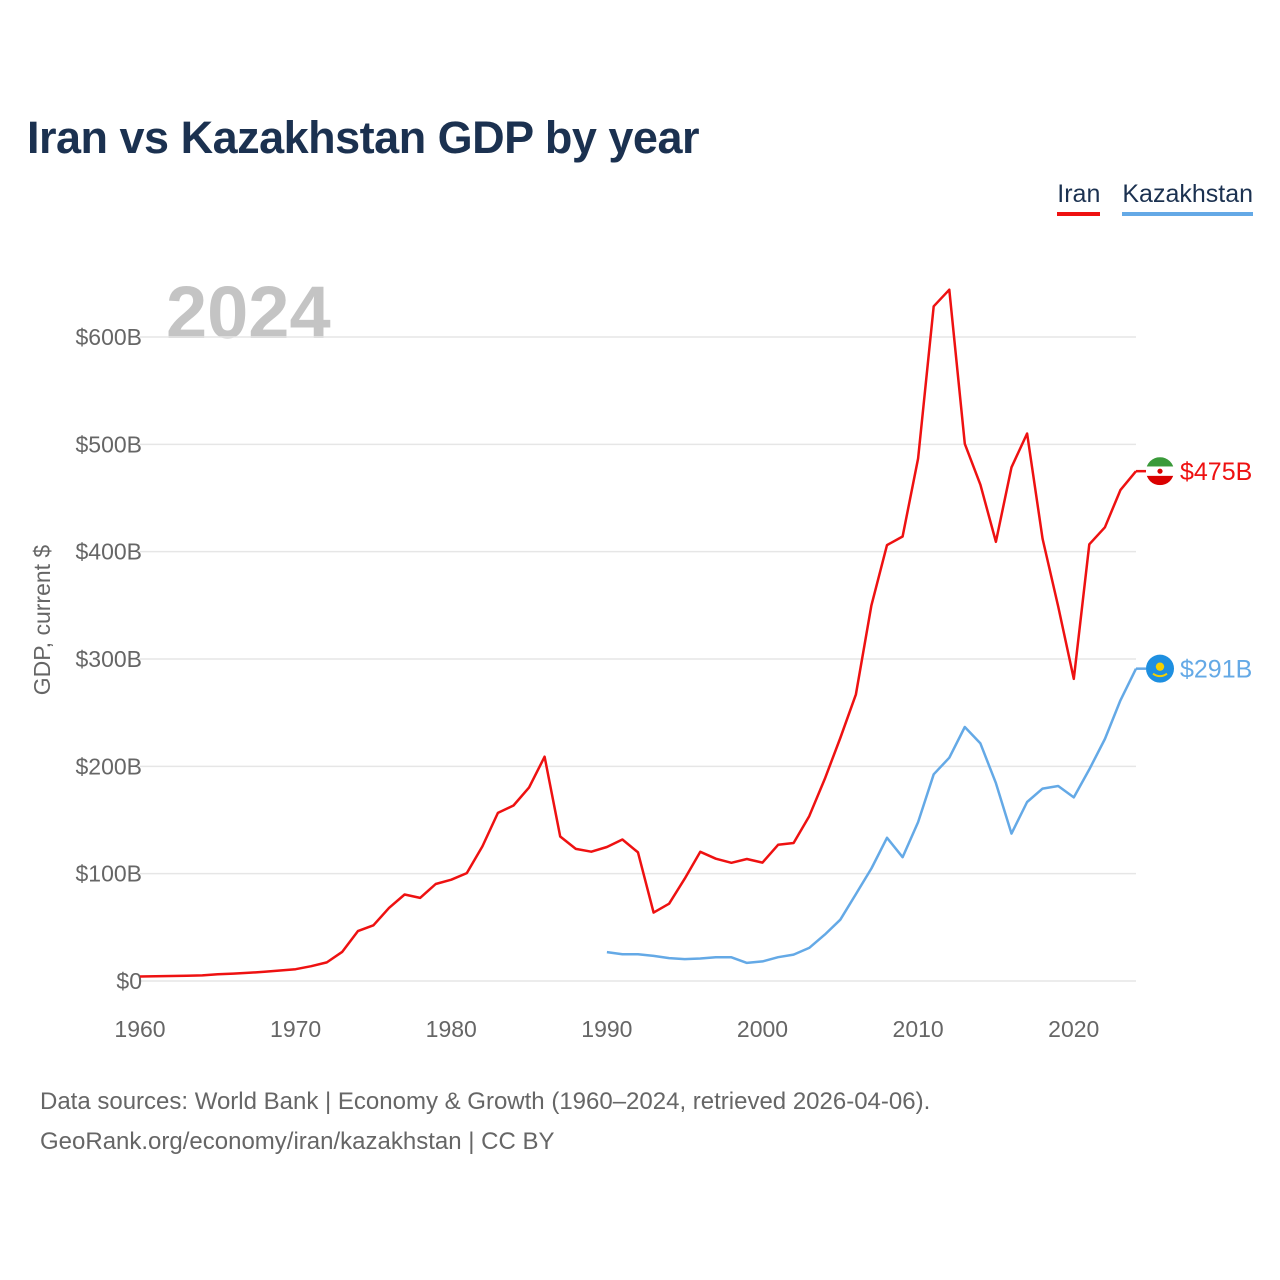 The height and width of the screenshot is (1280, 1280). I want to click on flag-emblem, so click(1160, 471).